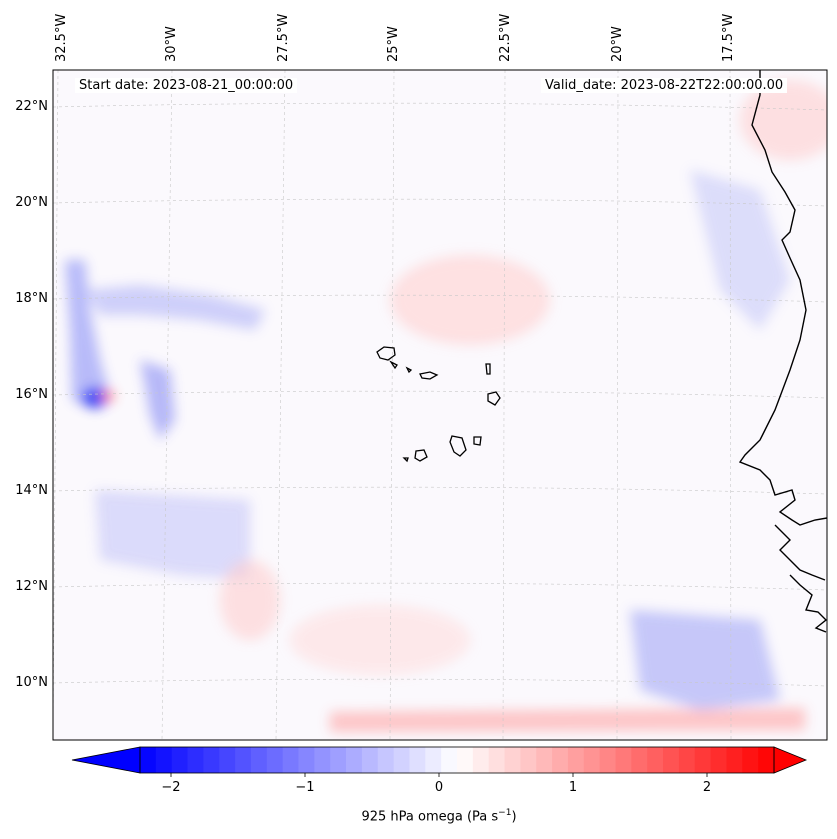 The image size is (837, 839). What do you see at coordinates (283, 37) in the screenshot?
I see `lon-label: 27.5°W` at bounding box center [283, 37].